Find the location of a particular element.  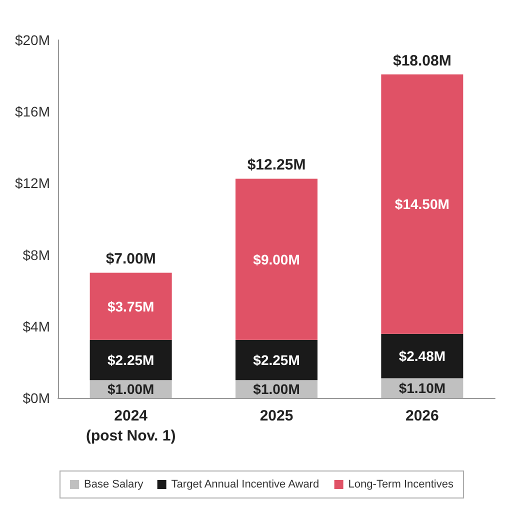

data-label: $2.48M is located at coordinates (422, 356).